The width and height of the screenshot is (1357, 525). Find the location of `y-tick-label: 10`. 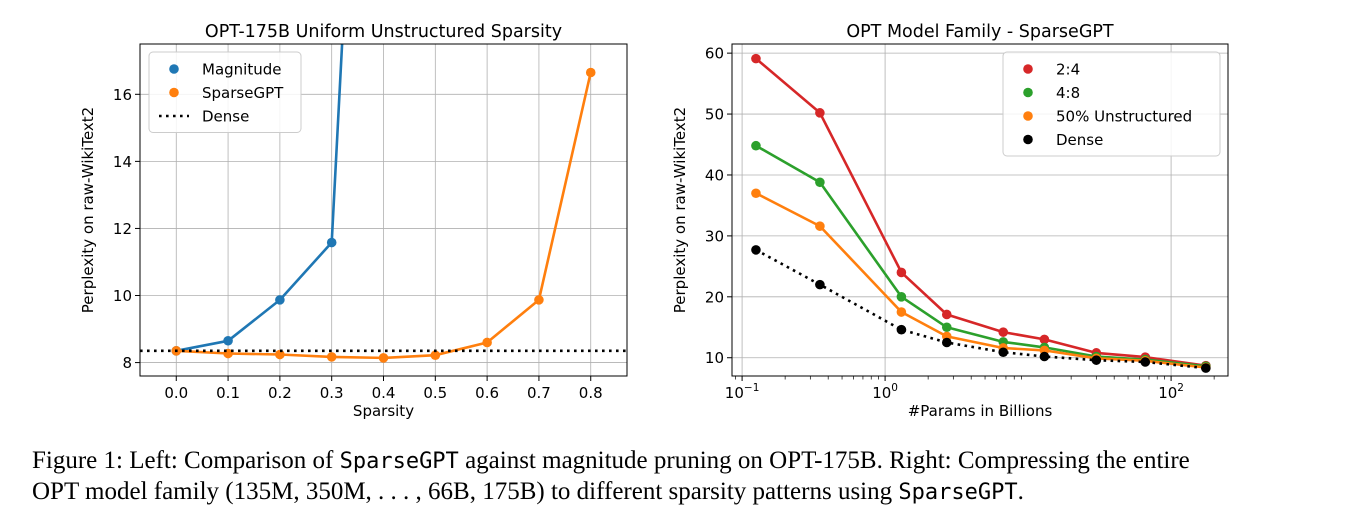

y-tick-label: 10 is located at coordinates (714, 358).